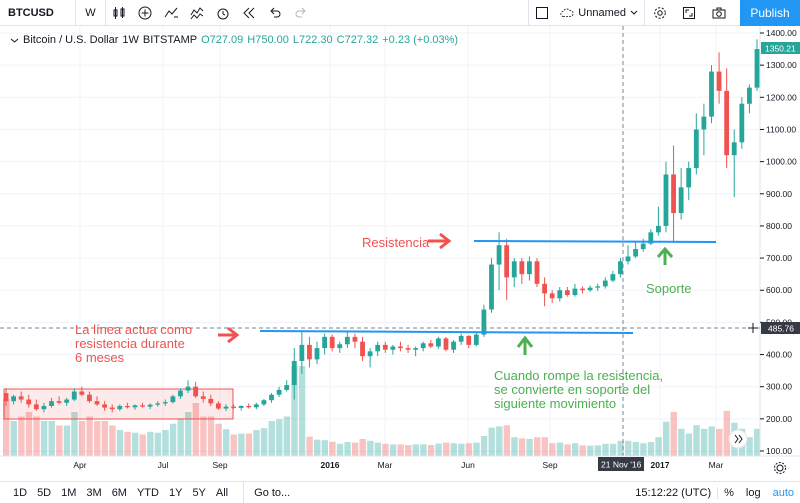 This screenshot has width=800, height=503. Describe the element at coordinates (719, 13) in the screenshot. I see `camera-icon` at that location.